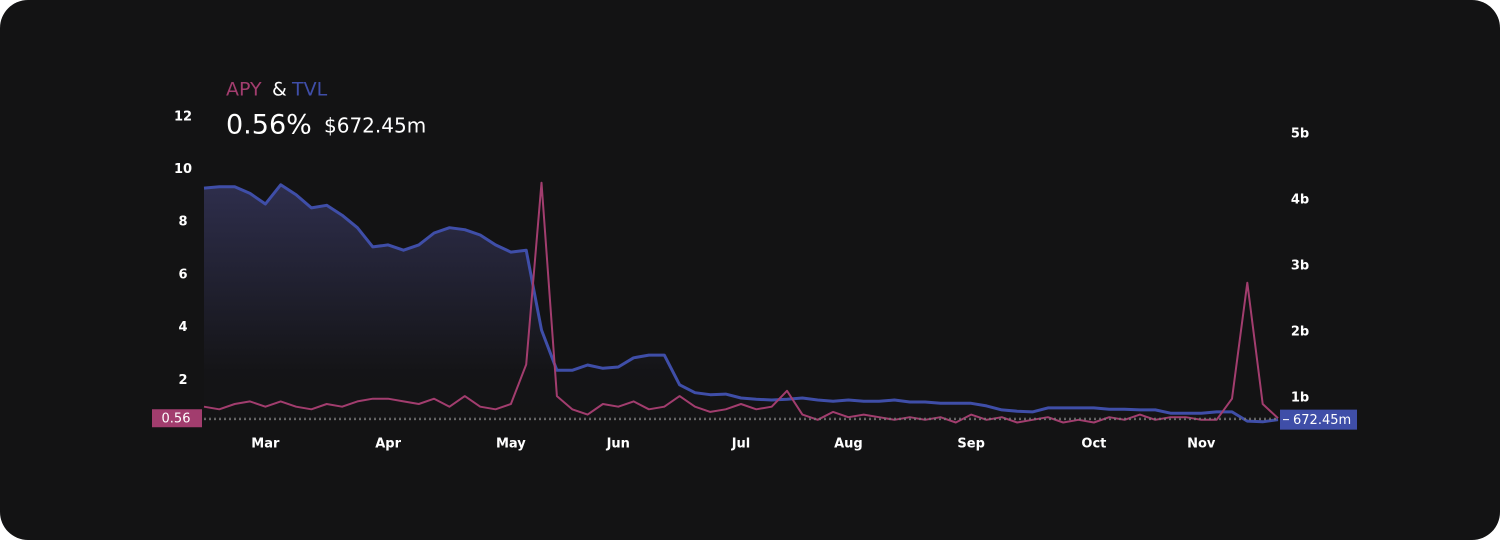 The width and height of the screenshot is (1500, 540). What do you see at coordinates (182, 327) in the screenshot?
I see `y-tick-label: 4` at bounding box center [182, 327].